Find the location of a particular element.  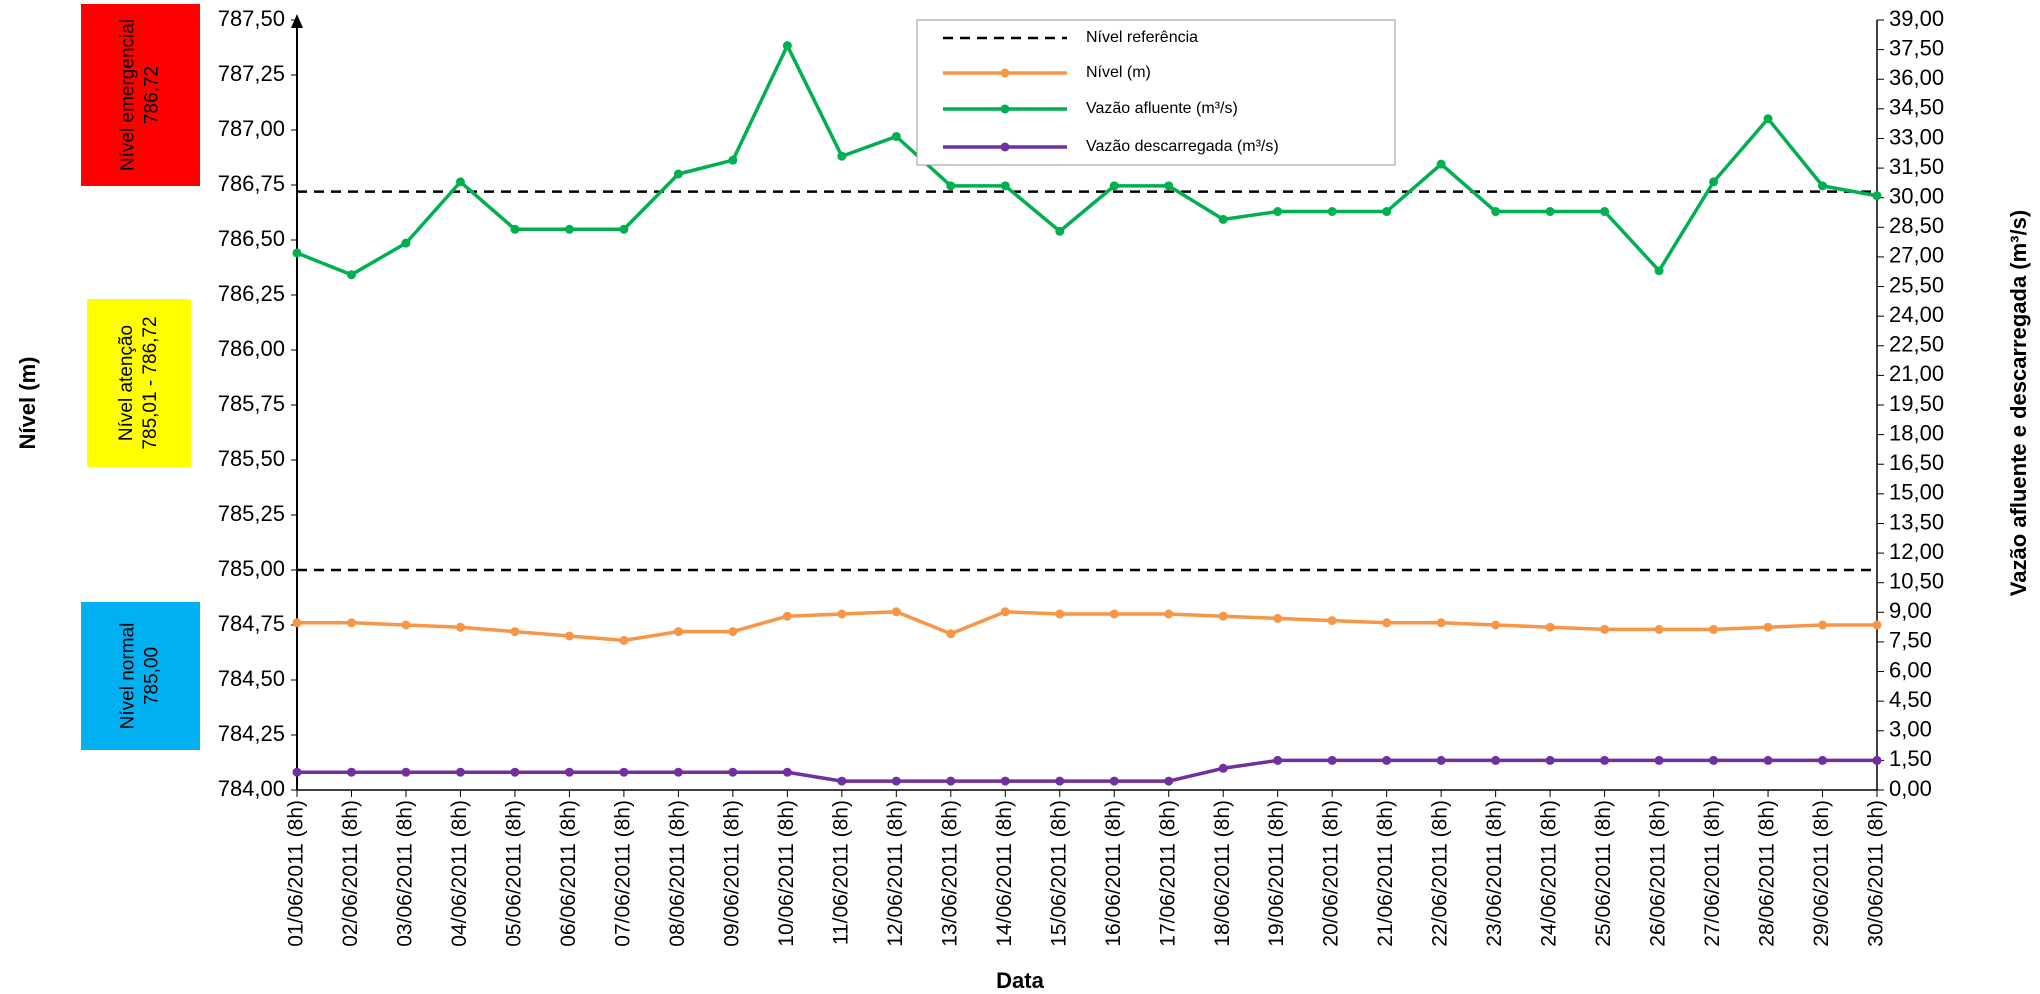

x-tick-label: 17/06/2011 (8h) is located at coordinates (1167, 873).